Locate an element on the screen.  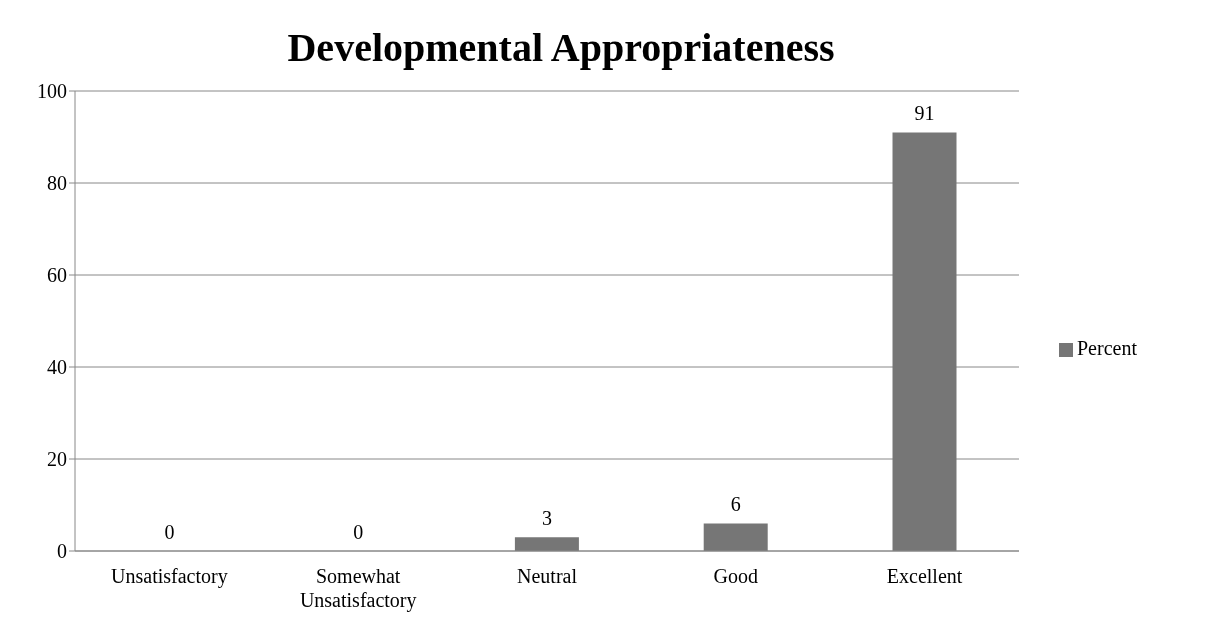
y-tick-label: 80 is located at coordinates (57, 183).